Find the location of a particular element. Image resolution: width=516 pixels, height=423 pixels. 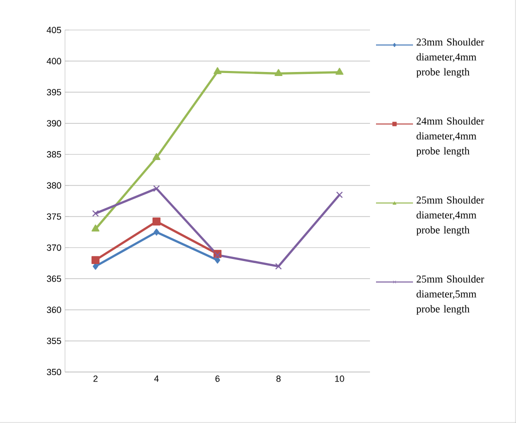

y-tick-label: 365 is located at coordinates (54, 279).